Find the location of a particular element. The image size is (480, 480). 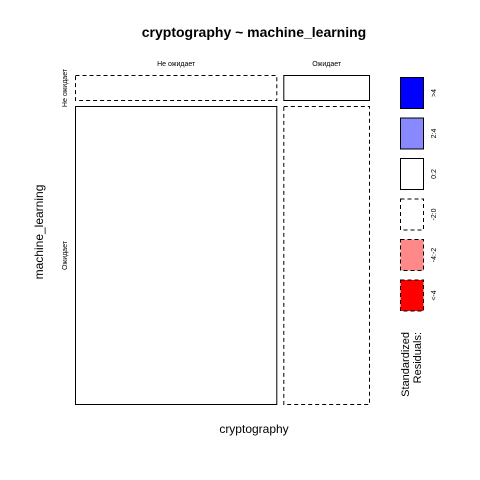

y-level-label: Не ожидает is located at coordinates (65, 87).